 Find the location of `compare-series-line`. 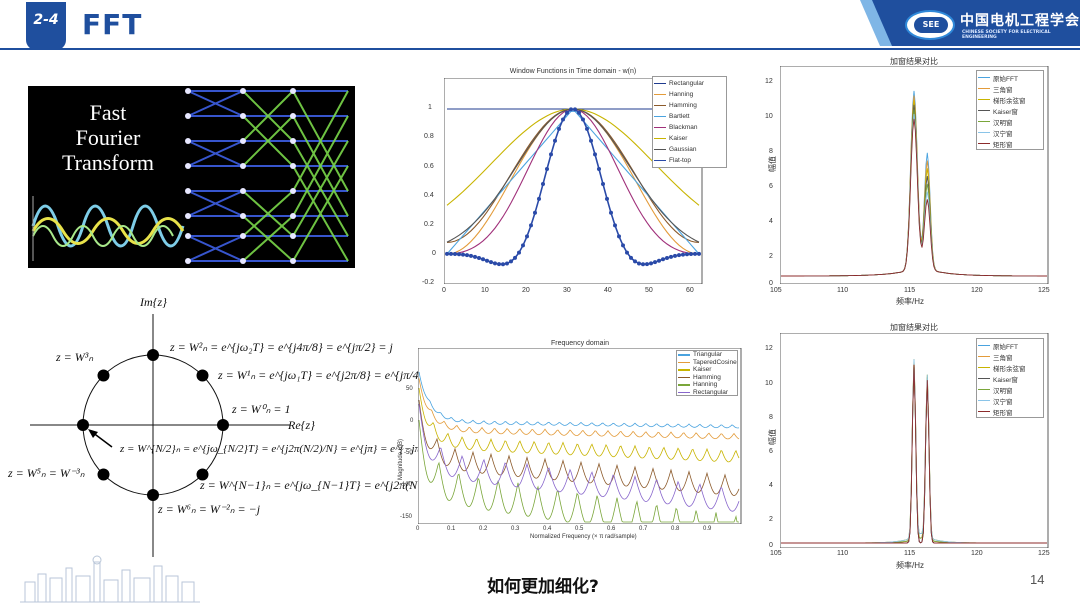

compare-series-line is located at coordinates (914, 197).